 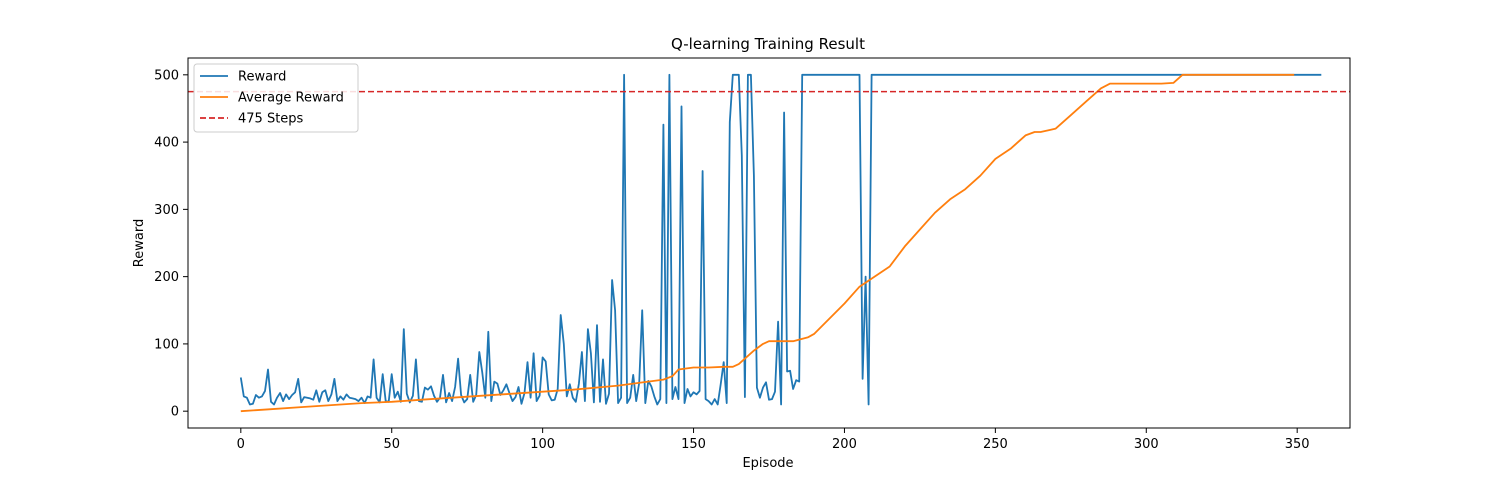 What do you see at coordinates (241, 444) in the screenshot?
I see `x-tick-label: 0` at bounding box center [241, 444].